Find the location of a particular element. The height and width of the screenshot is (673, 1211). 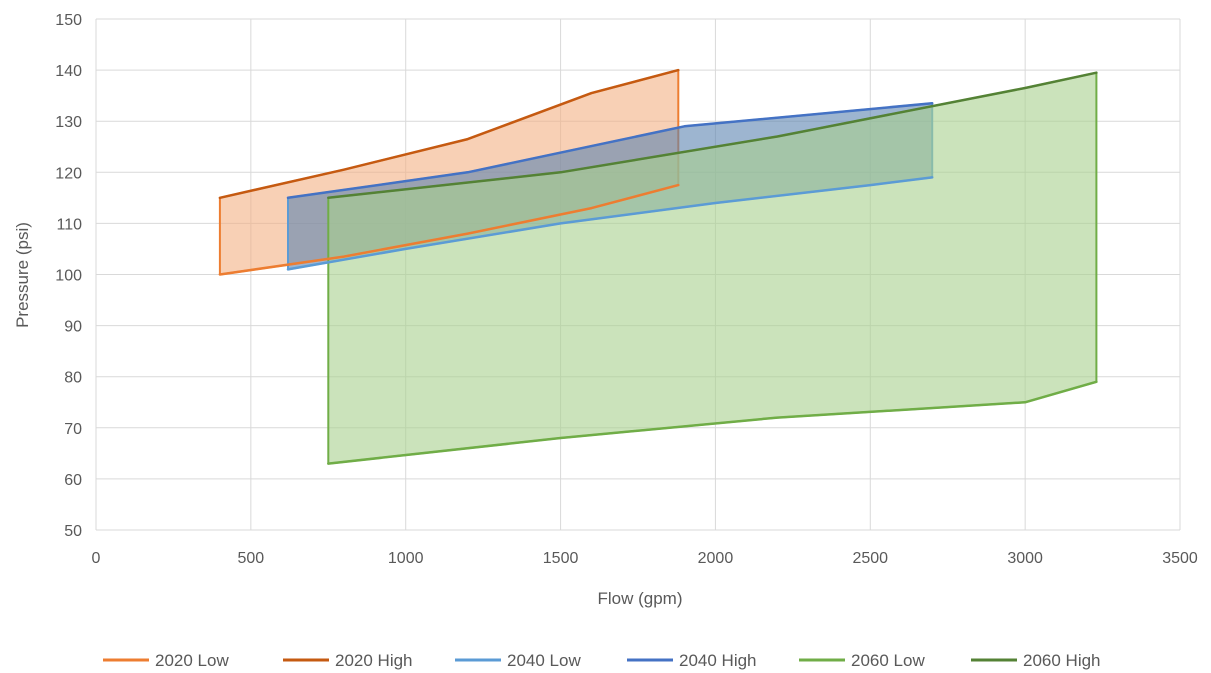

legend-item: 2020 Low is located at coordinates (166, 660).